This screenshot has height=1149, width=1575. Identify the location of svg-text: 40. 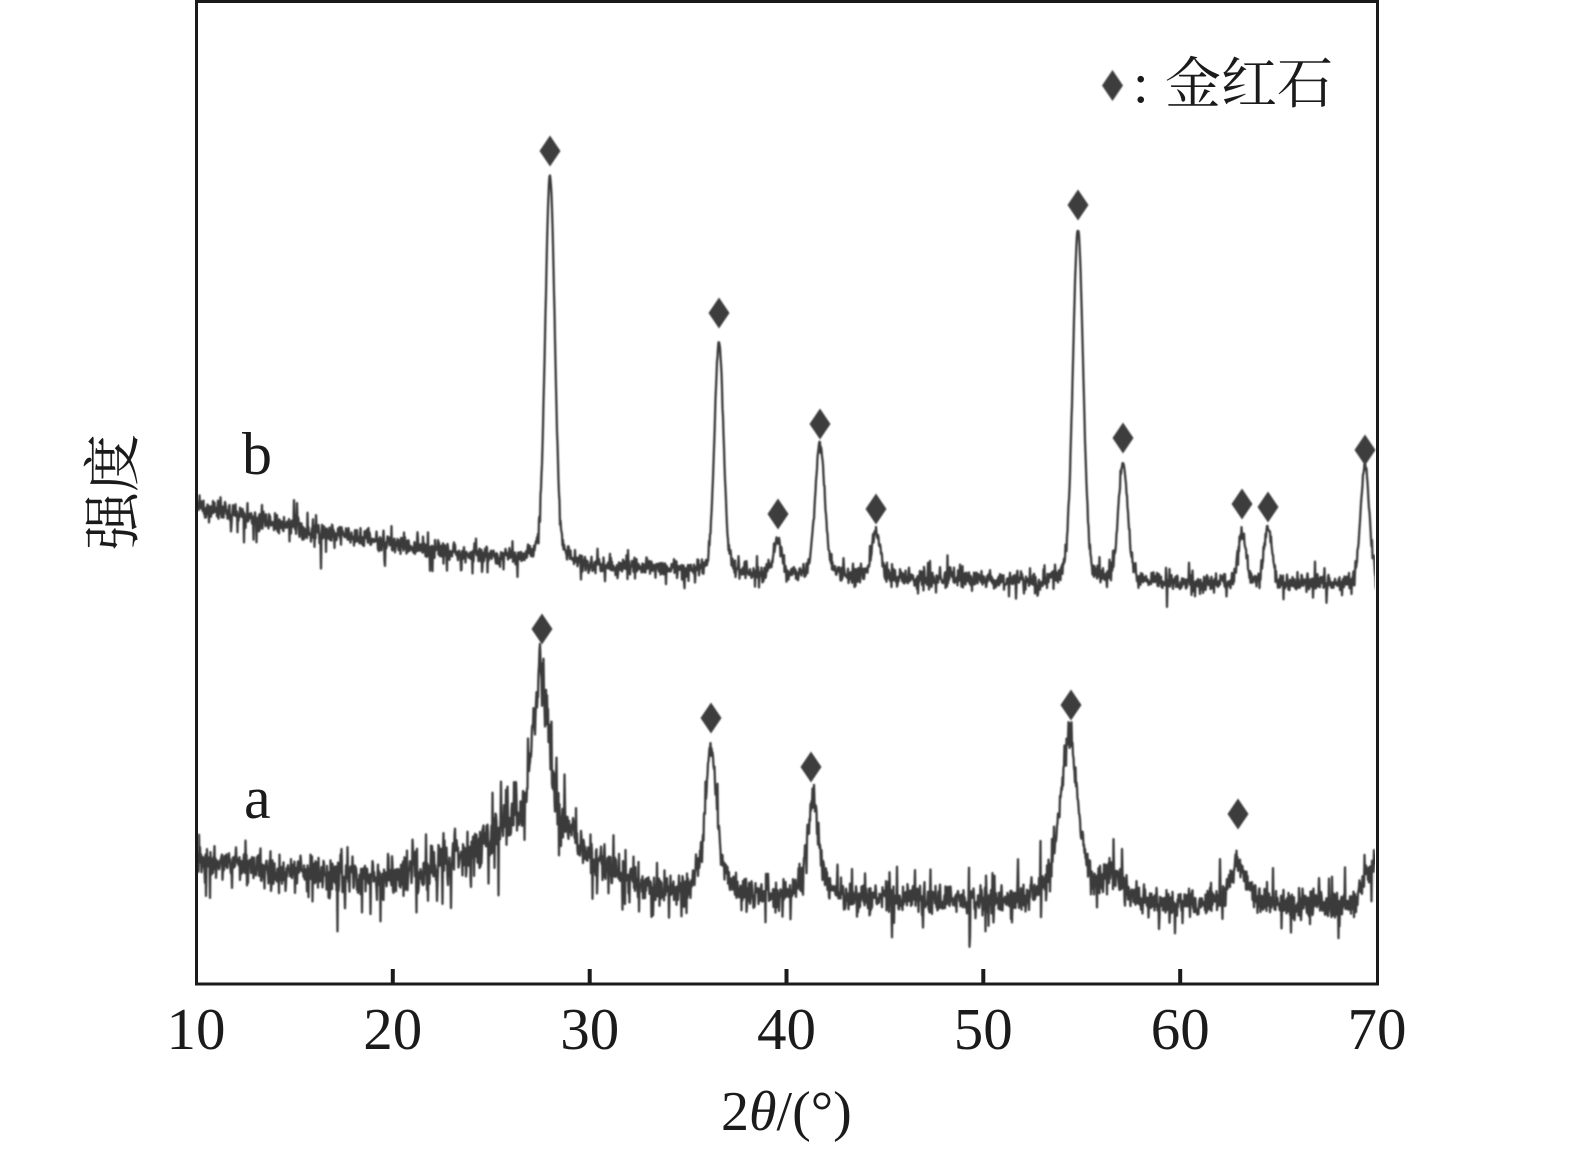
(786, 1029).